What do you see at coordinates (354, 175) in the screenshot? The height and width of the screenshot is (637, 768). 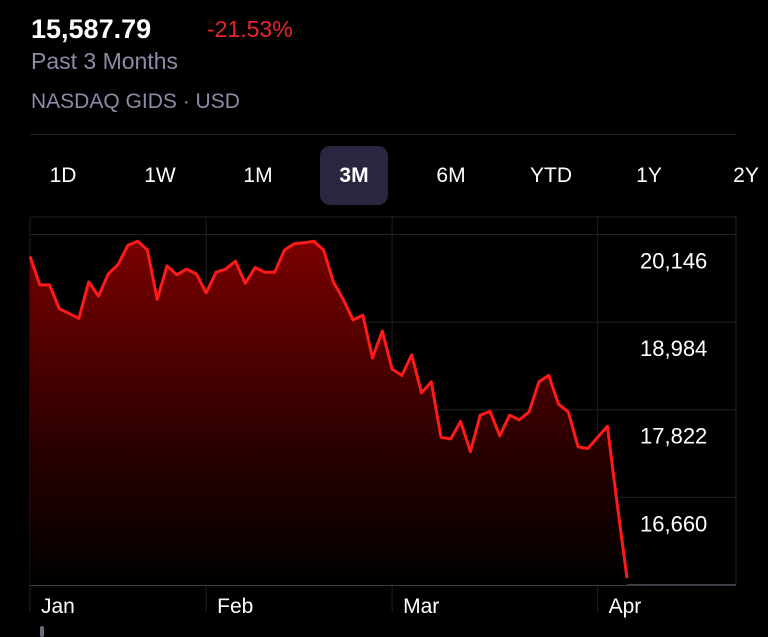 I see `tab-3m: 3M` at bounding box center [354, 175].